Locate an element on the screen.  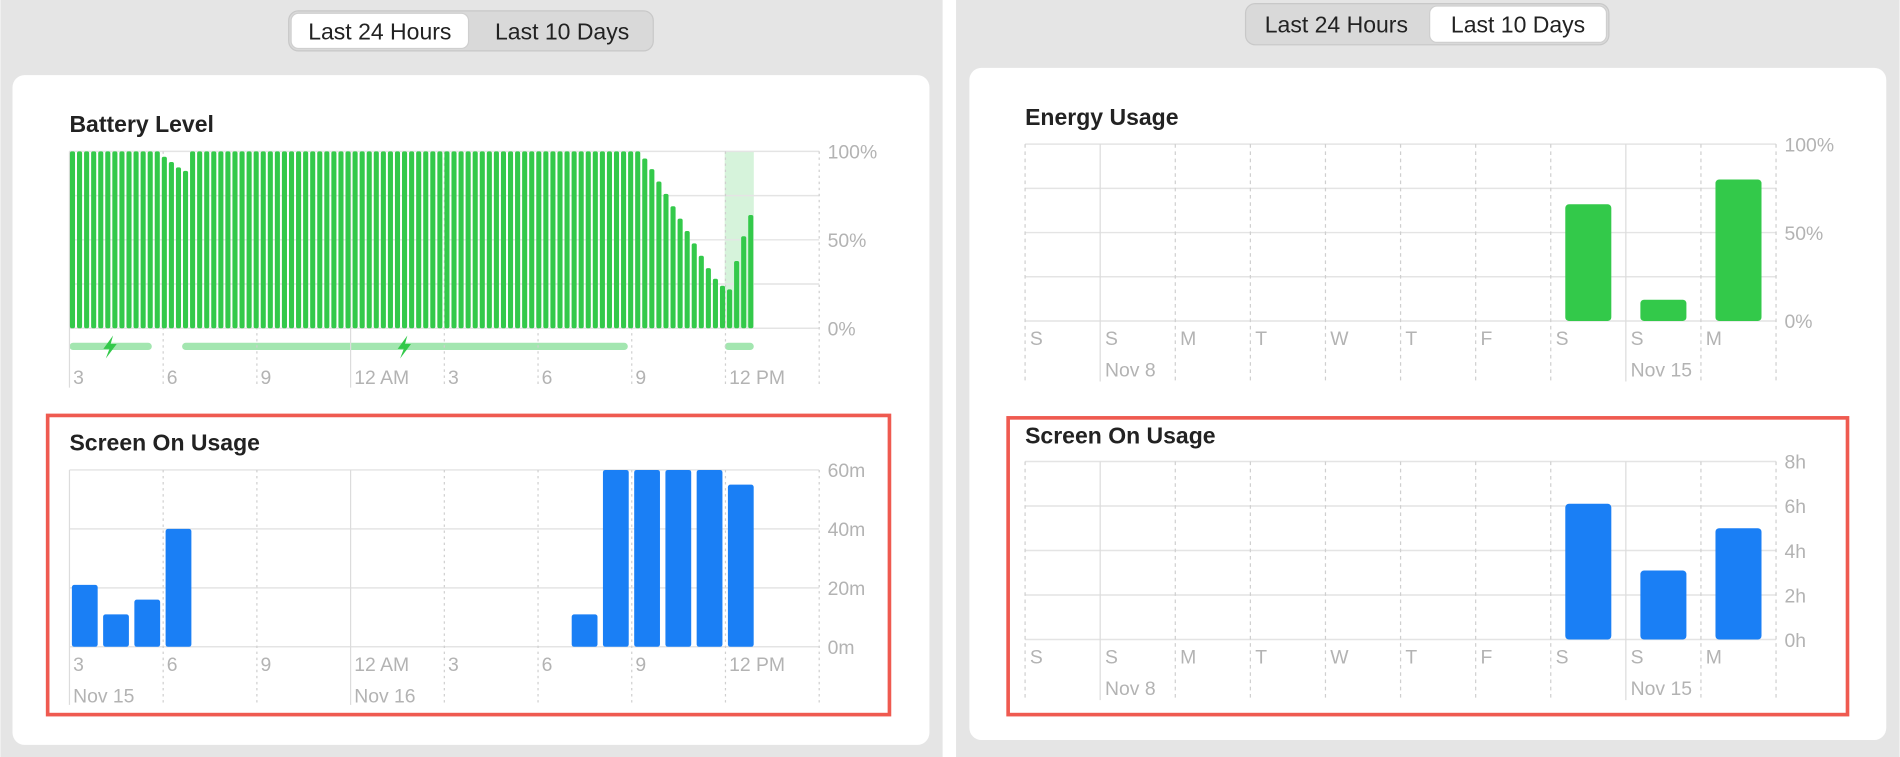
charging-bolt is located at coordinates (404, 347).